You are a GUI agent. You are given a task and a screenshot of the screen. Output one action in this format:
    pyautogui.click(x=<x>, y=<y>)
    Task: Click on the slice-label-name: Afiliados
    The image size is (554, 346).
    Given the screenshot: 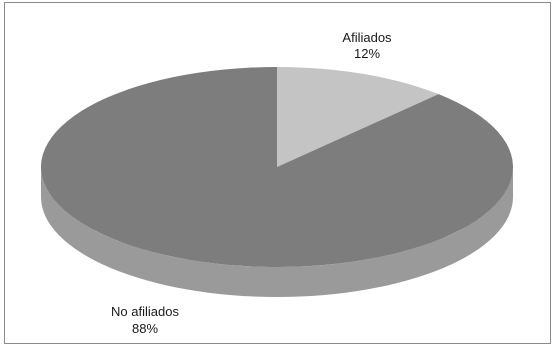 What is the action you would take?
    pyautogui.click(x=367, y=37)
    